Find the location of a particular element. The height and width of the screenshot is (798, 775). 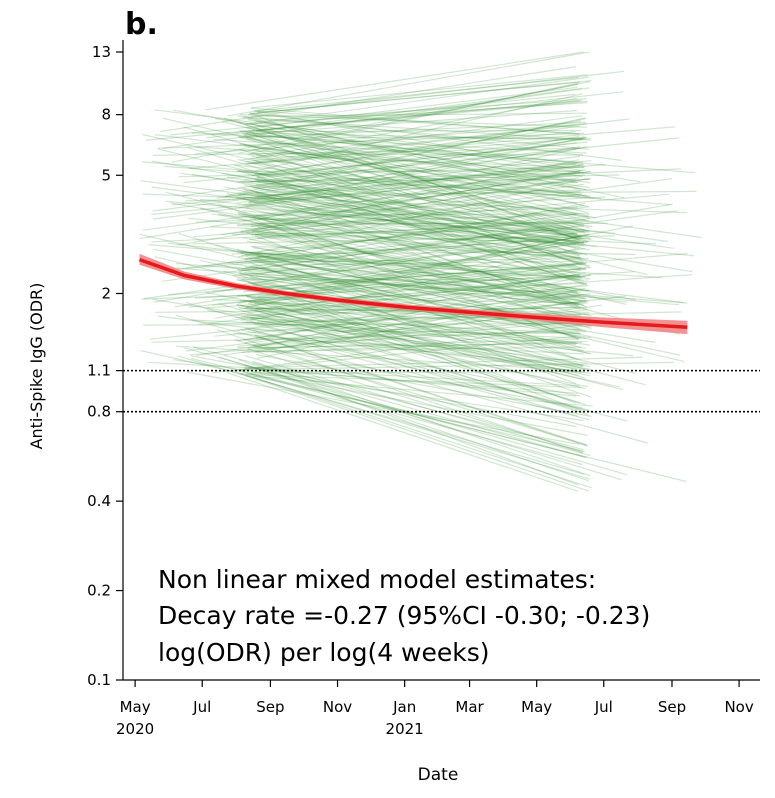

x-ticks: May 2020 Jul Sep Nov Jan 2021 Mar May Jul Sep Nov is located at coordinates (435, 709).